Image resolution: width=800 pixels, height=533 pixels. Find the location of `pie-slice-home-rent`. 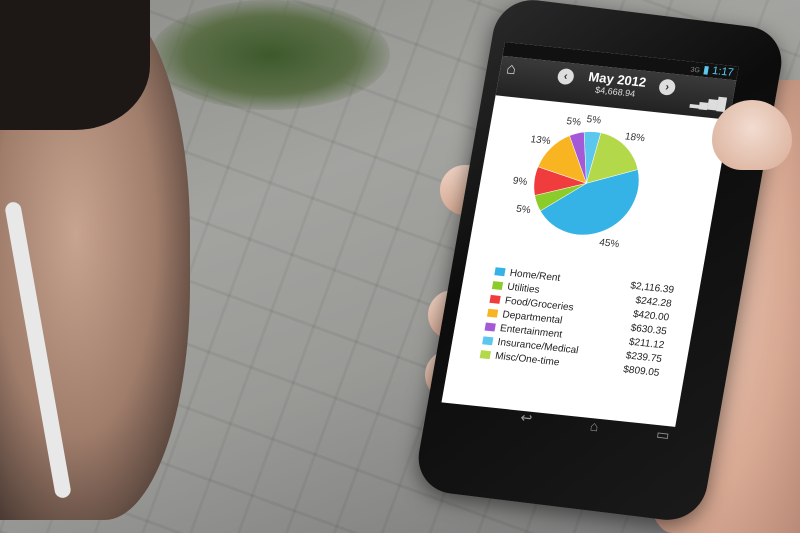

pie-slice-home-rent is located at coordinates (589, 202).